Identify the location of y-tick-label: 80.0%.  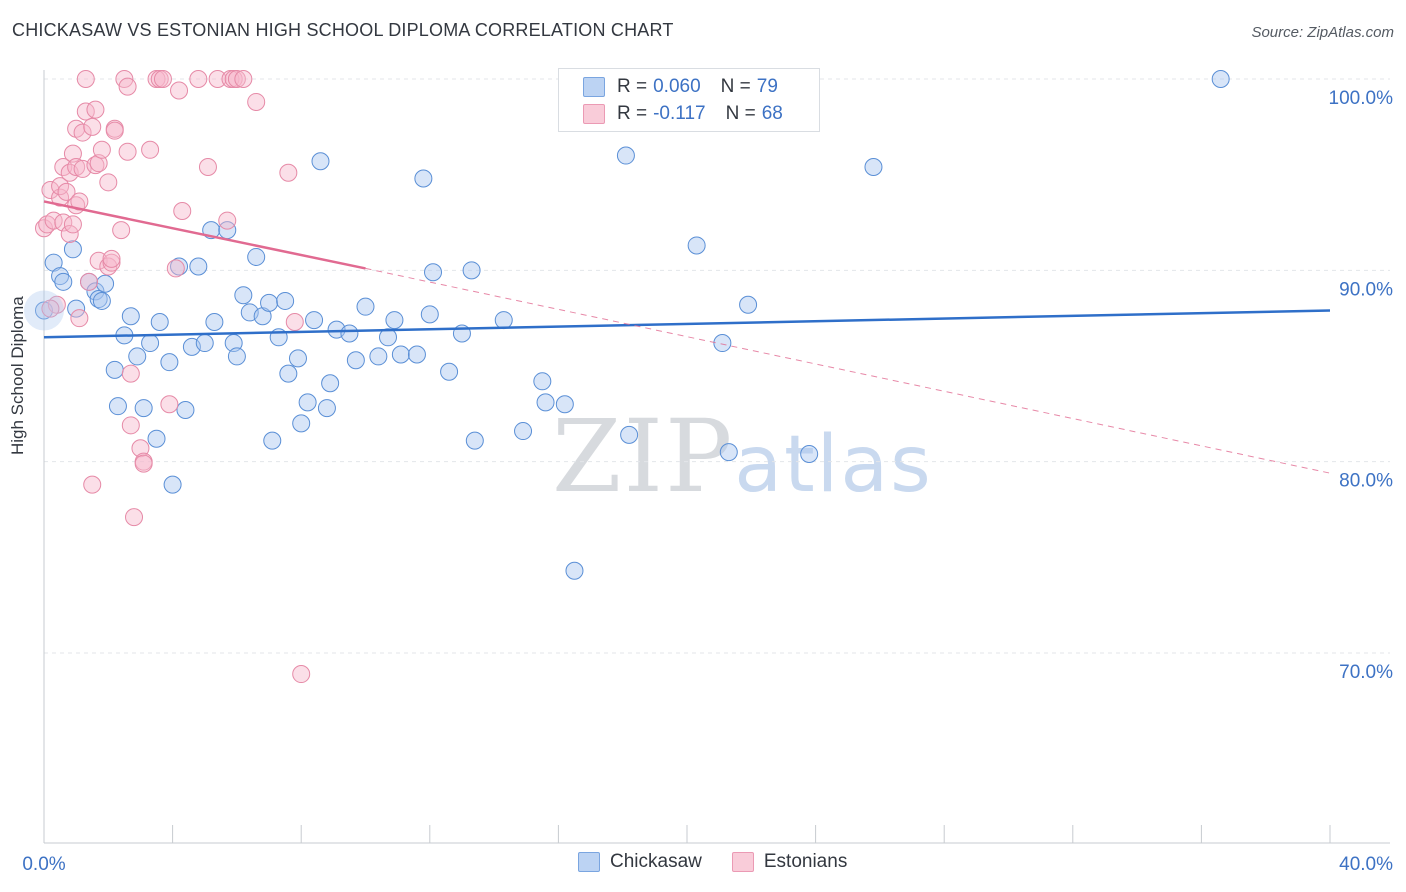
(1366, 481).